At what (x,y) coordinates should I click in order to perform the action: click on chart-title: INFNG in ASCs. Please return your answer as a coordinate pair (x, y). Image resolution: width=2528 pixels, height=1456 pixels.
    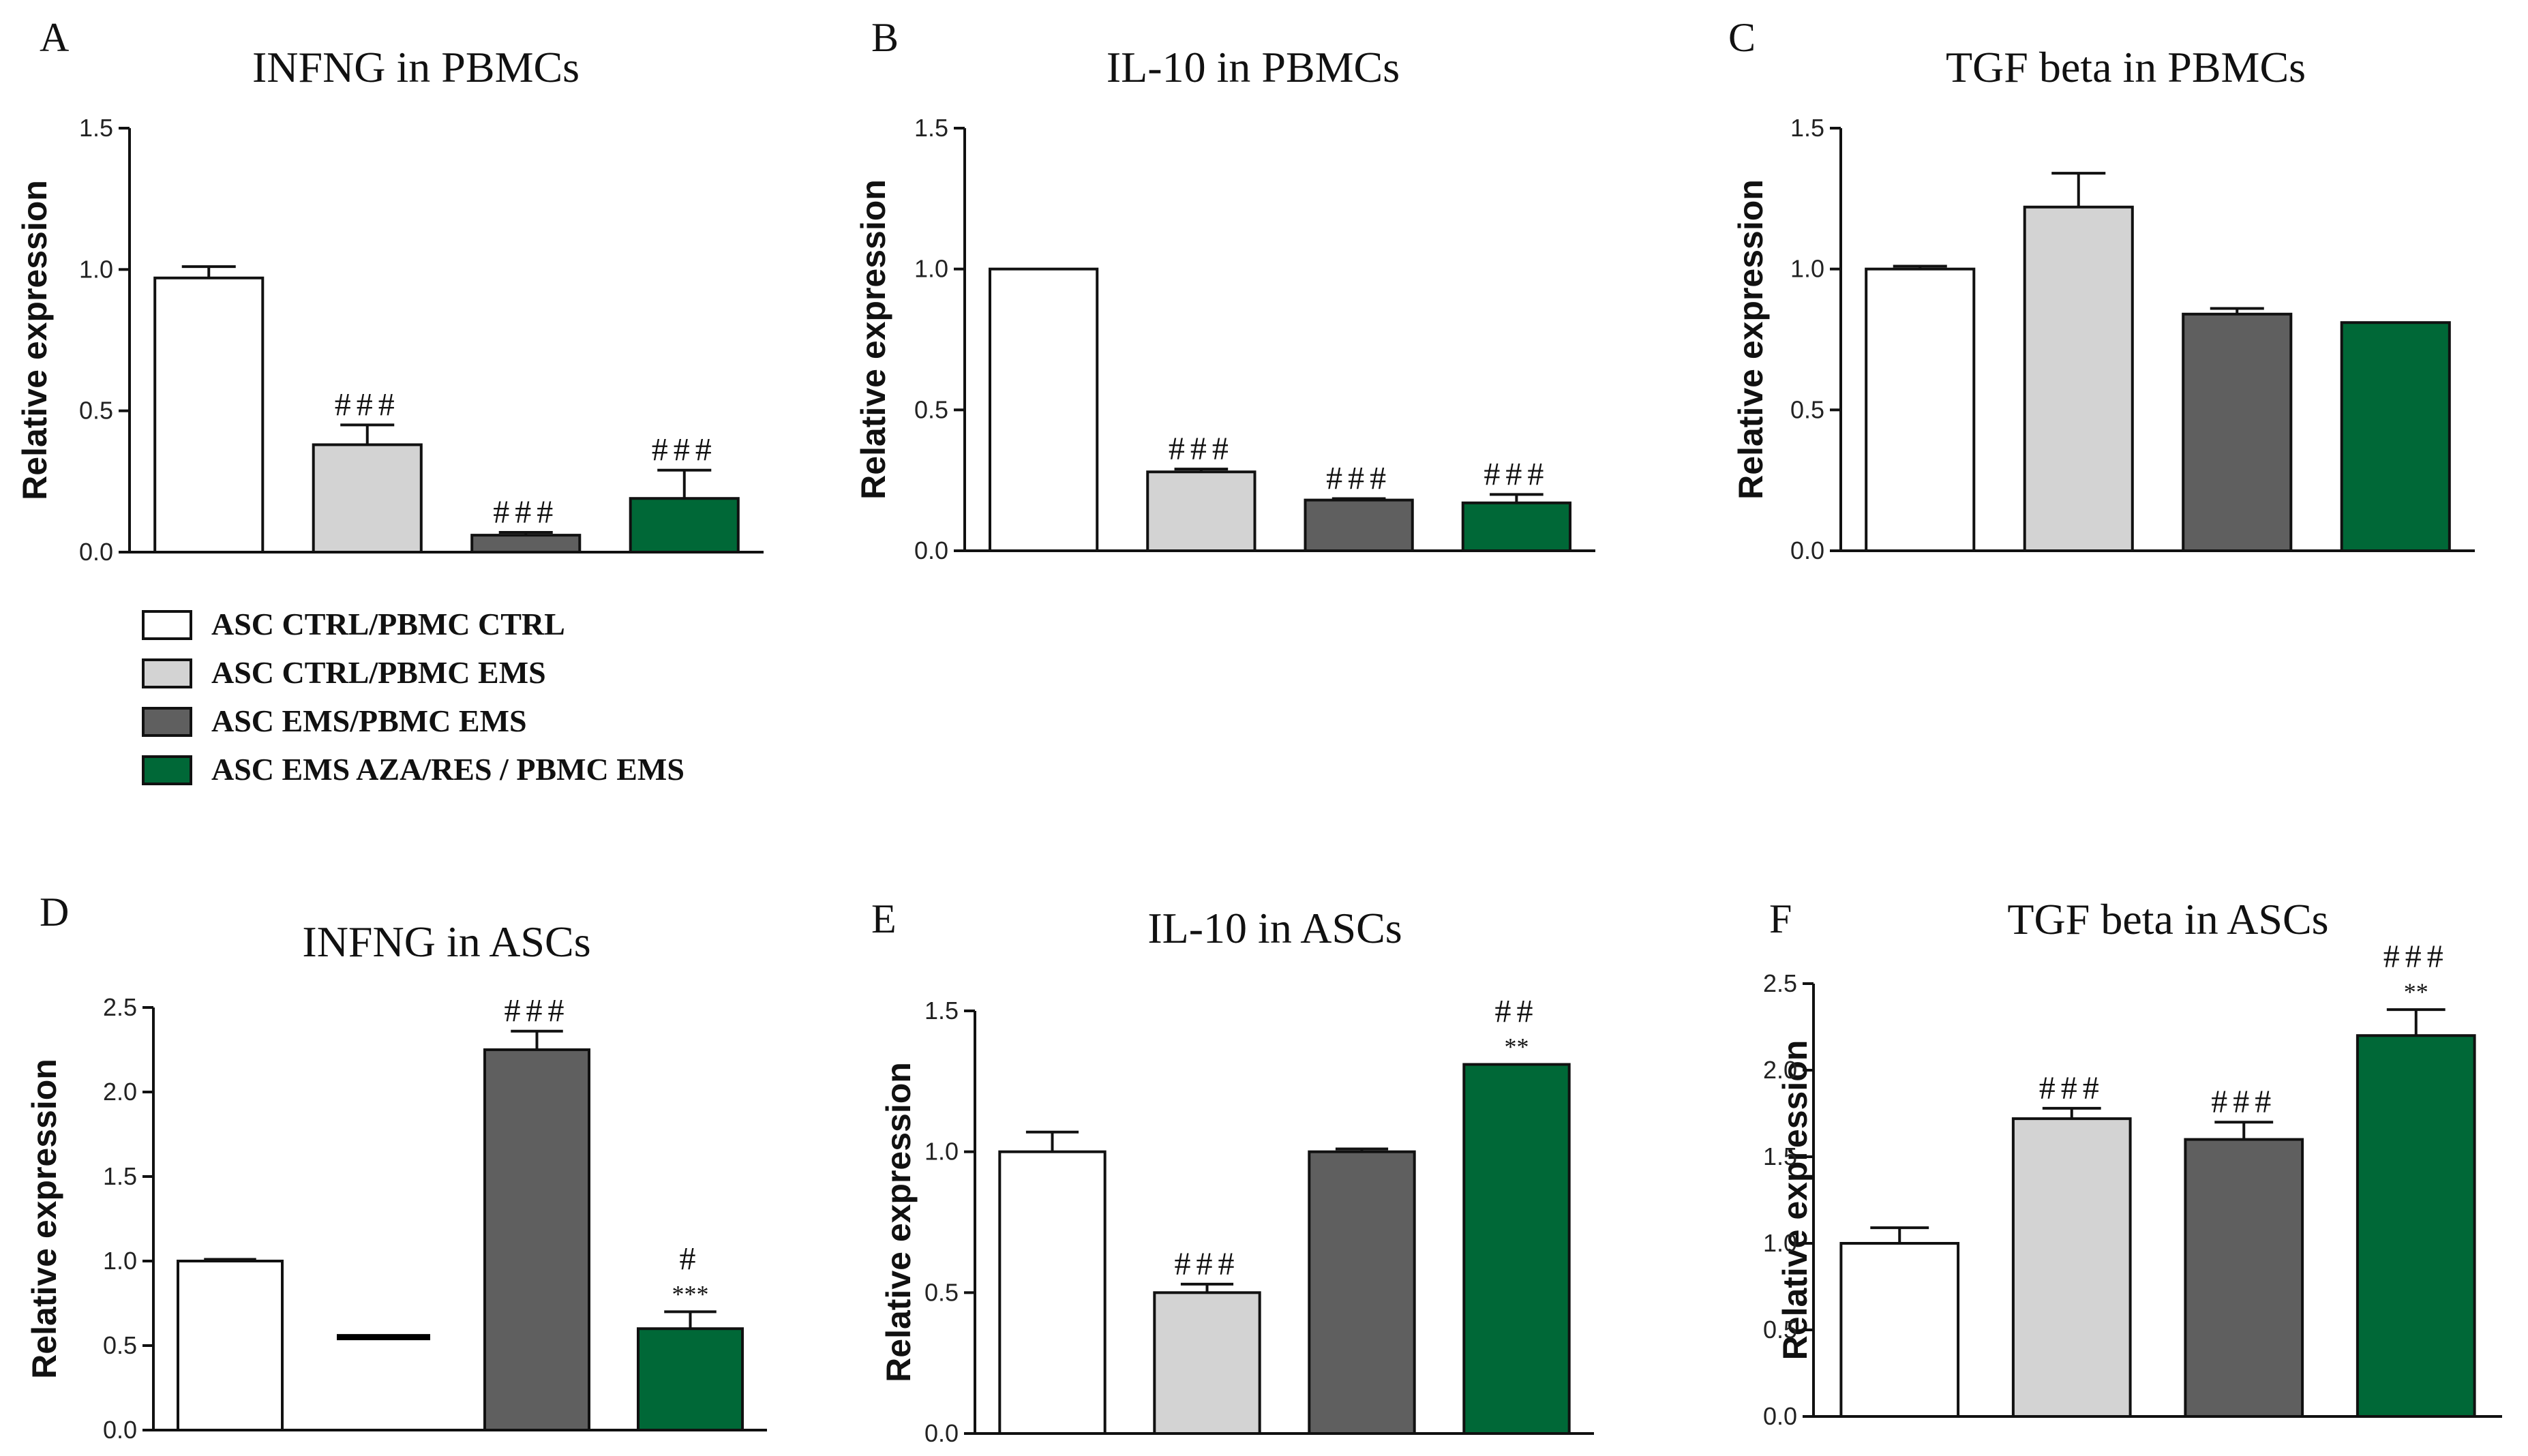
    Looking at the image, I should click on (446, 941).